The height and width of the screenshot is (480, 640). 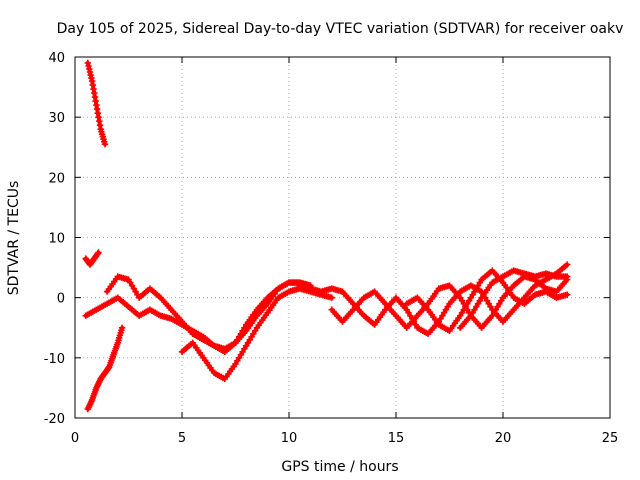 What do you see at coordinates (289, 438) in the screenshot?
I see `x-tick-label: 10` at bounding box center [289, 438].